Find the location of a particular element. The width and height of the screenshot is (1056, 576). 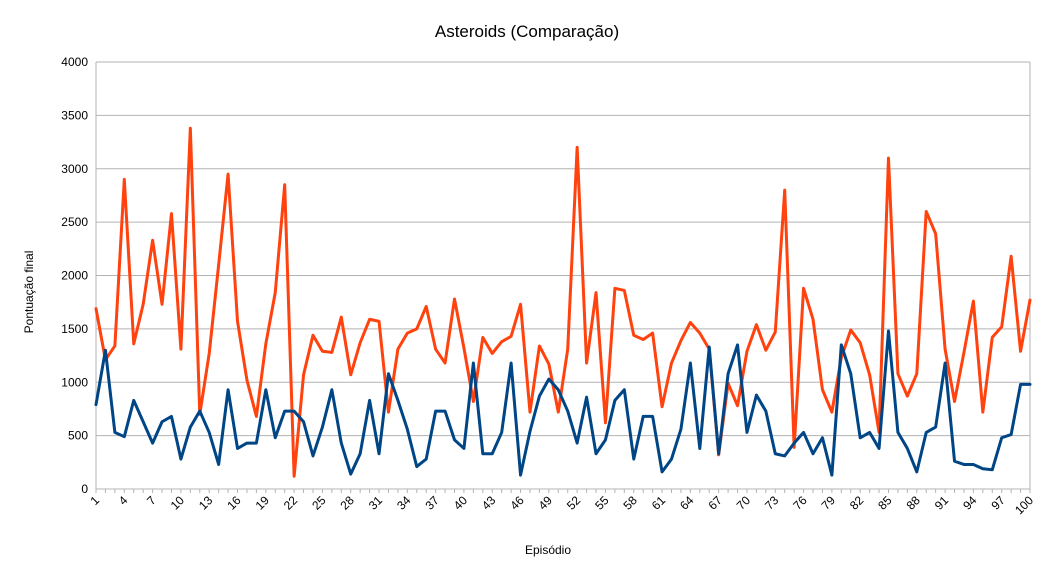

x-tick-label: 16 is located at coordinates (234, 503).